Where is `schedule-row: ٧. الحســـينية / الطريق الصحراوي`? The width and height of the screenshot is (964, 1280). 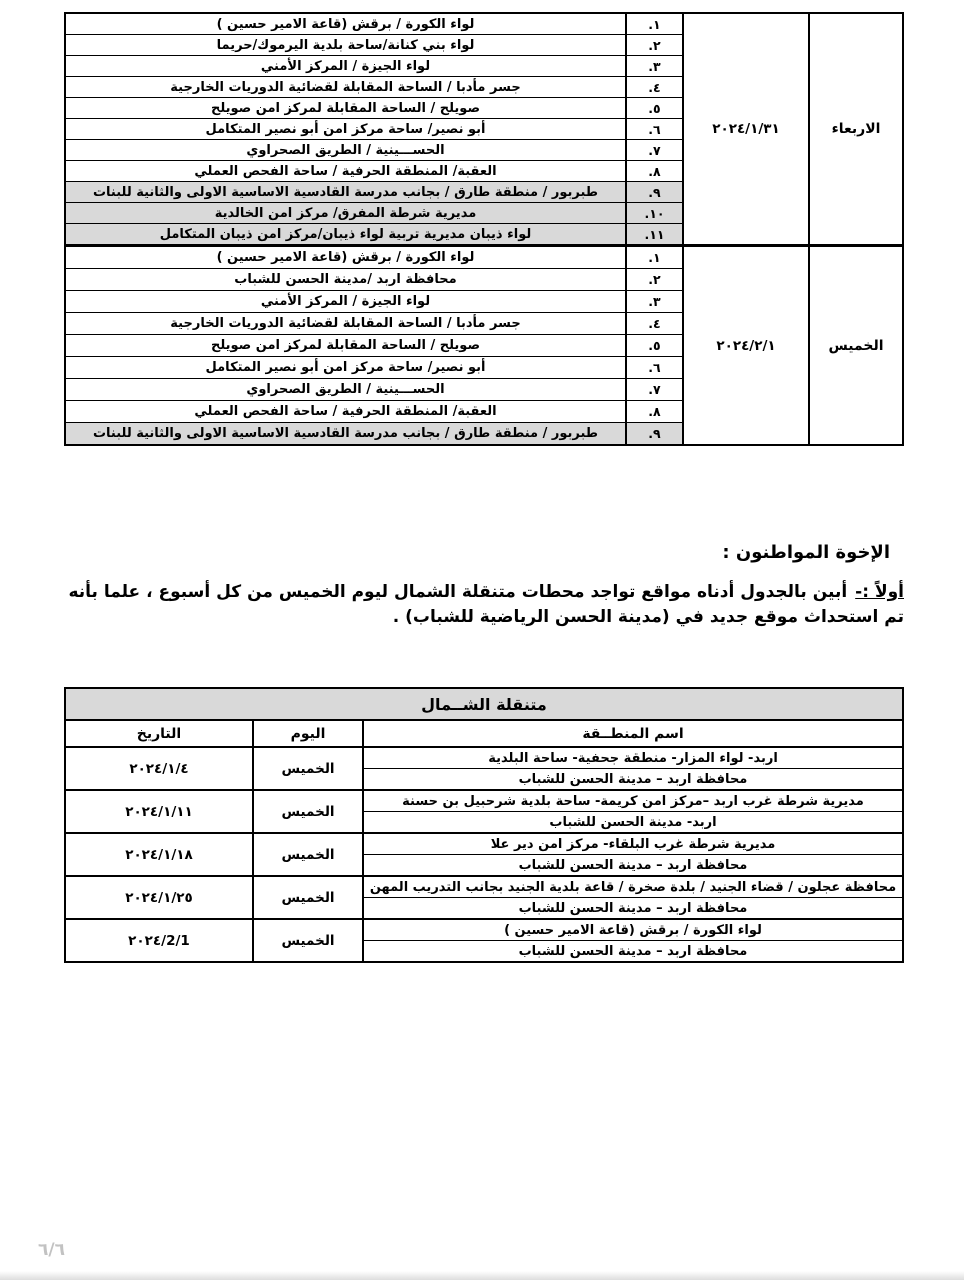
schedule-row: ٧. الحســـينية / الطريق الصحراوي is located at coordinates (483, 150).